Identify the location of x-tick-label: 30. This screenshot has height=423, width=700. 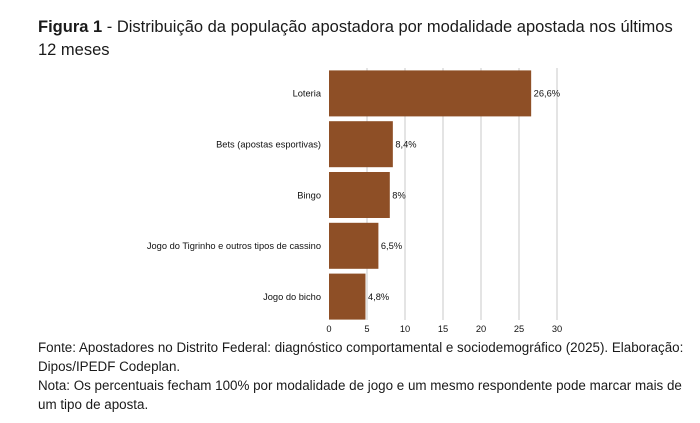
(557, 329).